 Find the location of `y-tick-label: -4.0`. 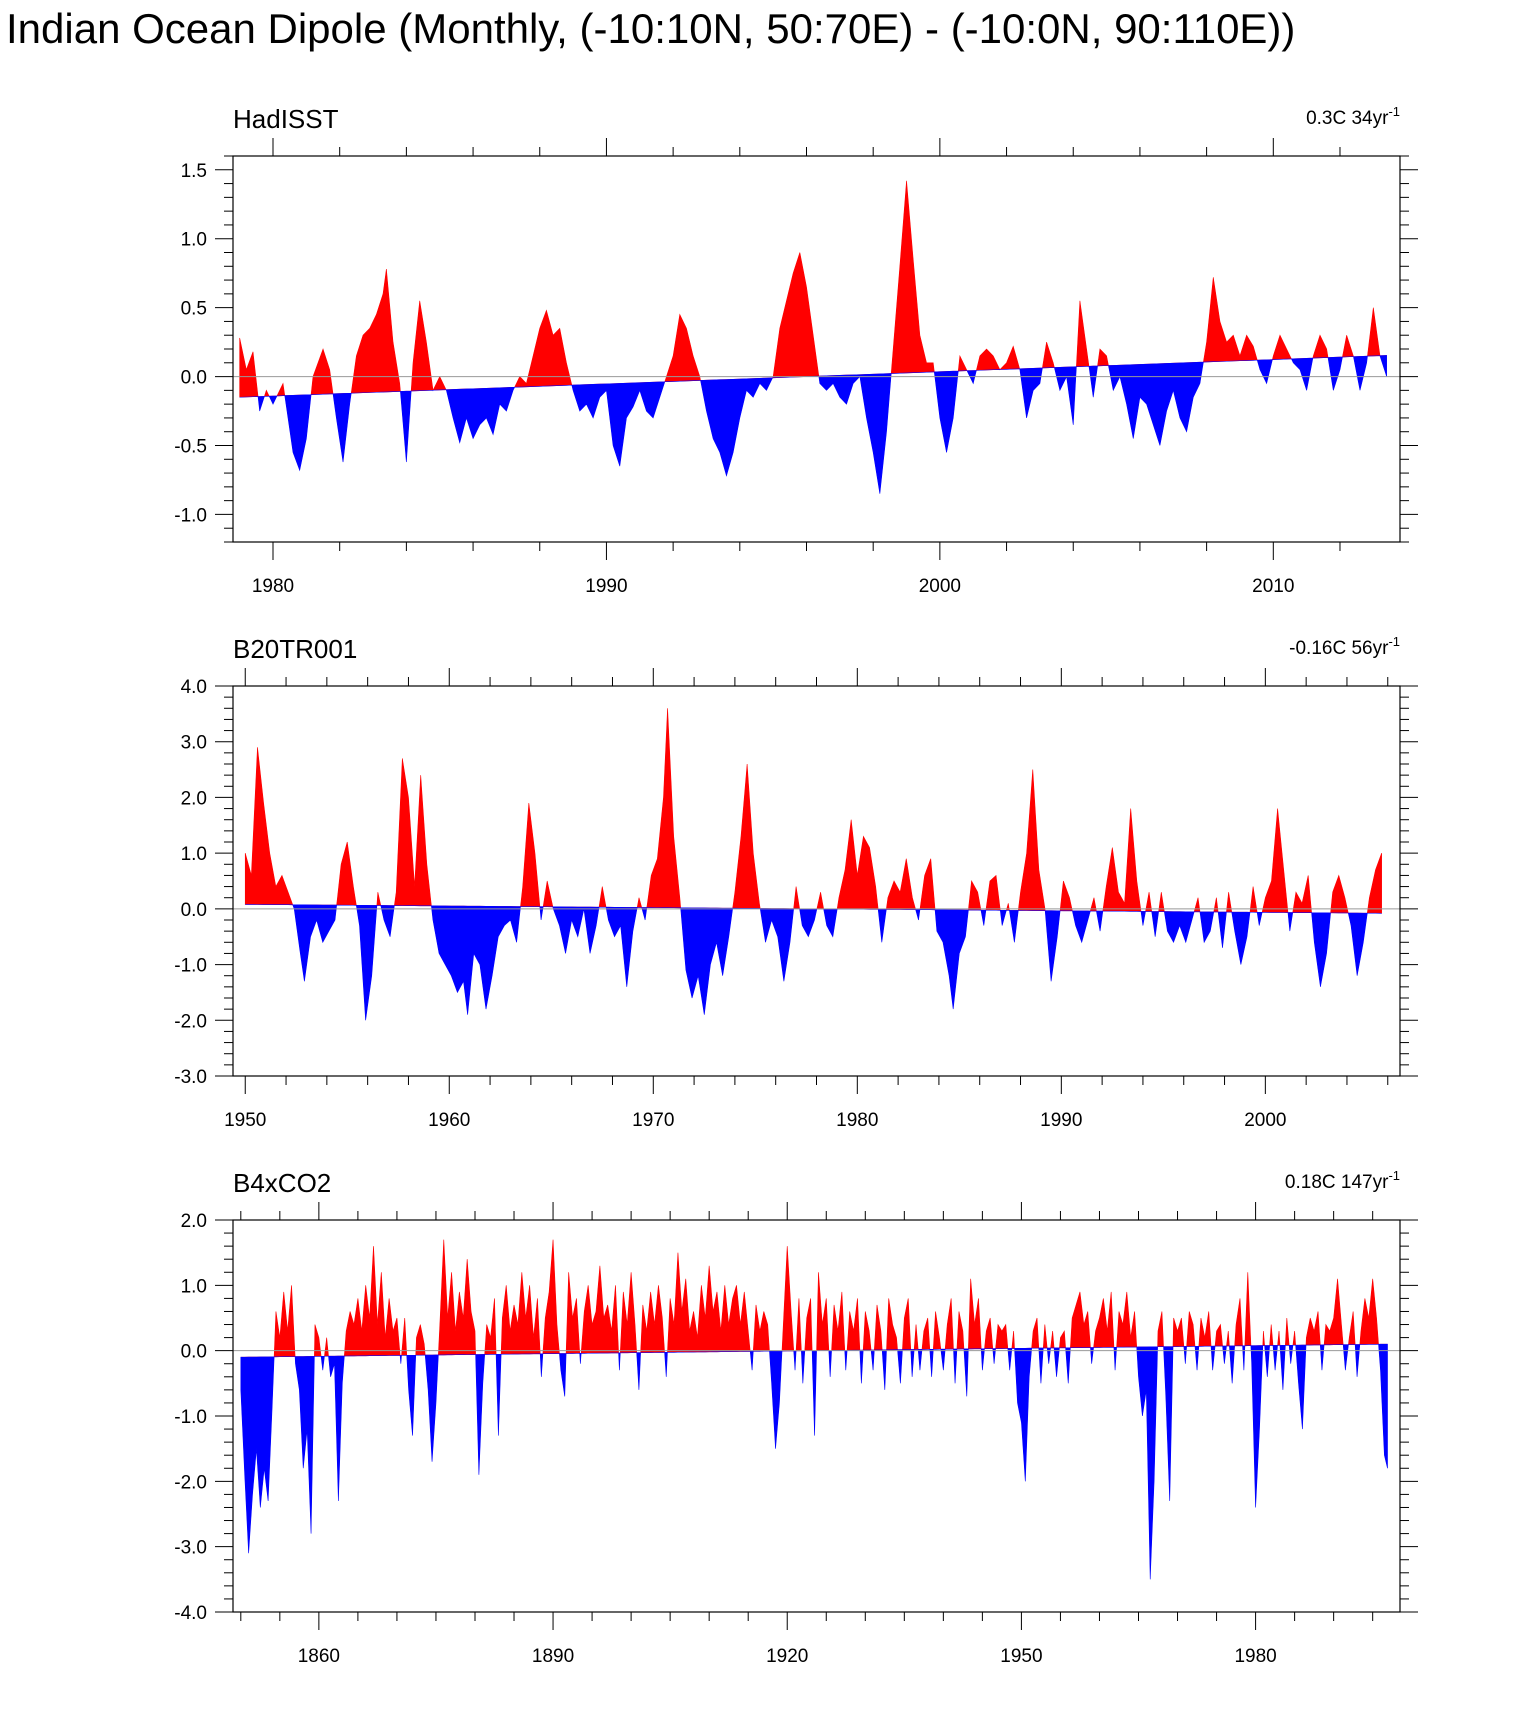

y-tick-label: -4.0 is located at coordinates (190, 1613).